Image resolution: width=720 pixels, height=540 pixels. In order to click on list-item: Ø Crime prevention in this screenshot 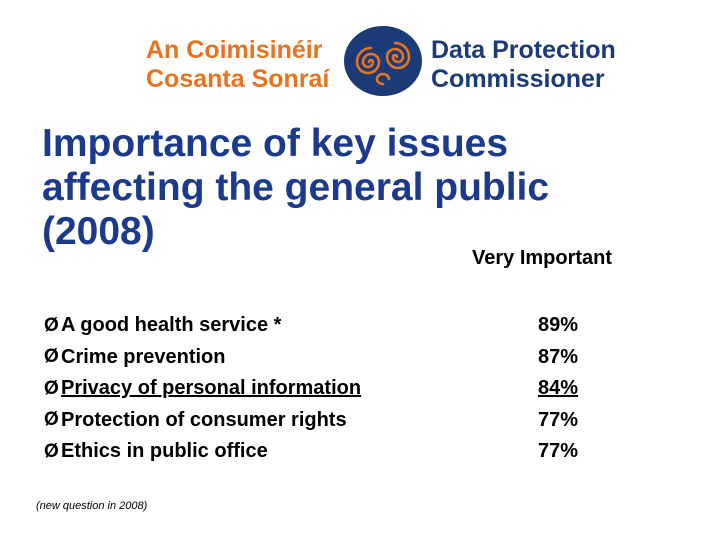, I will do `click(202, 358)`.